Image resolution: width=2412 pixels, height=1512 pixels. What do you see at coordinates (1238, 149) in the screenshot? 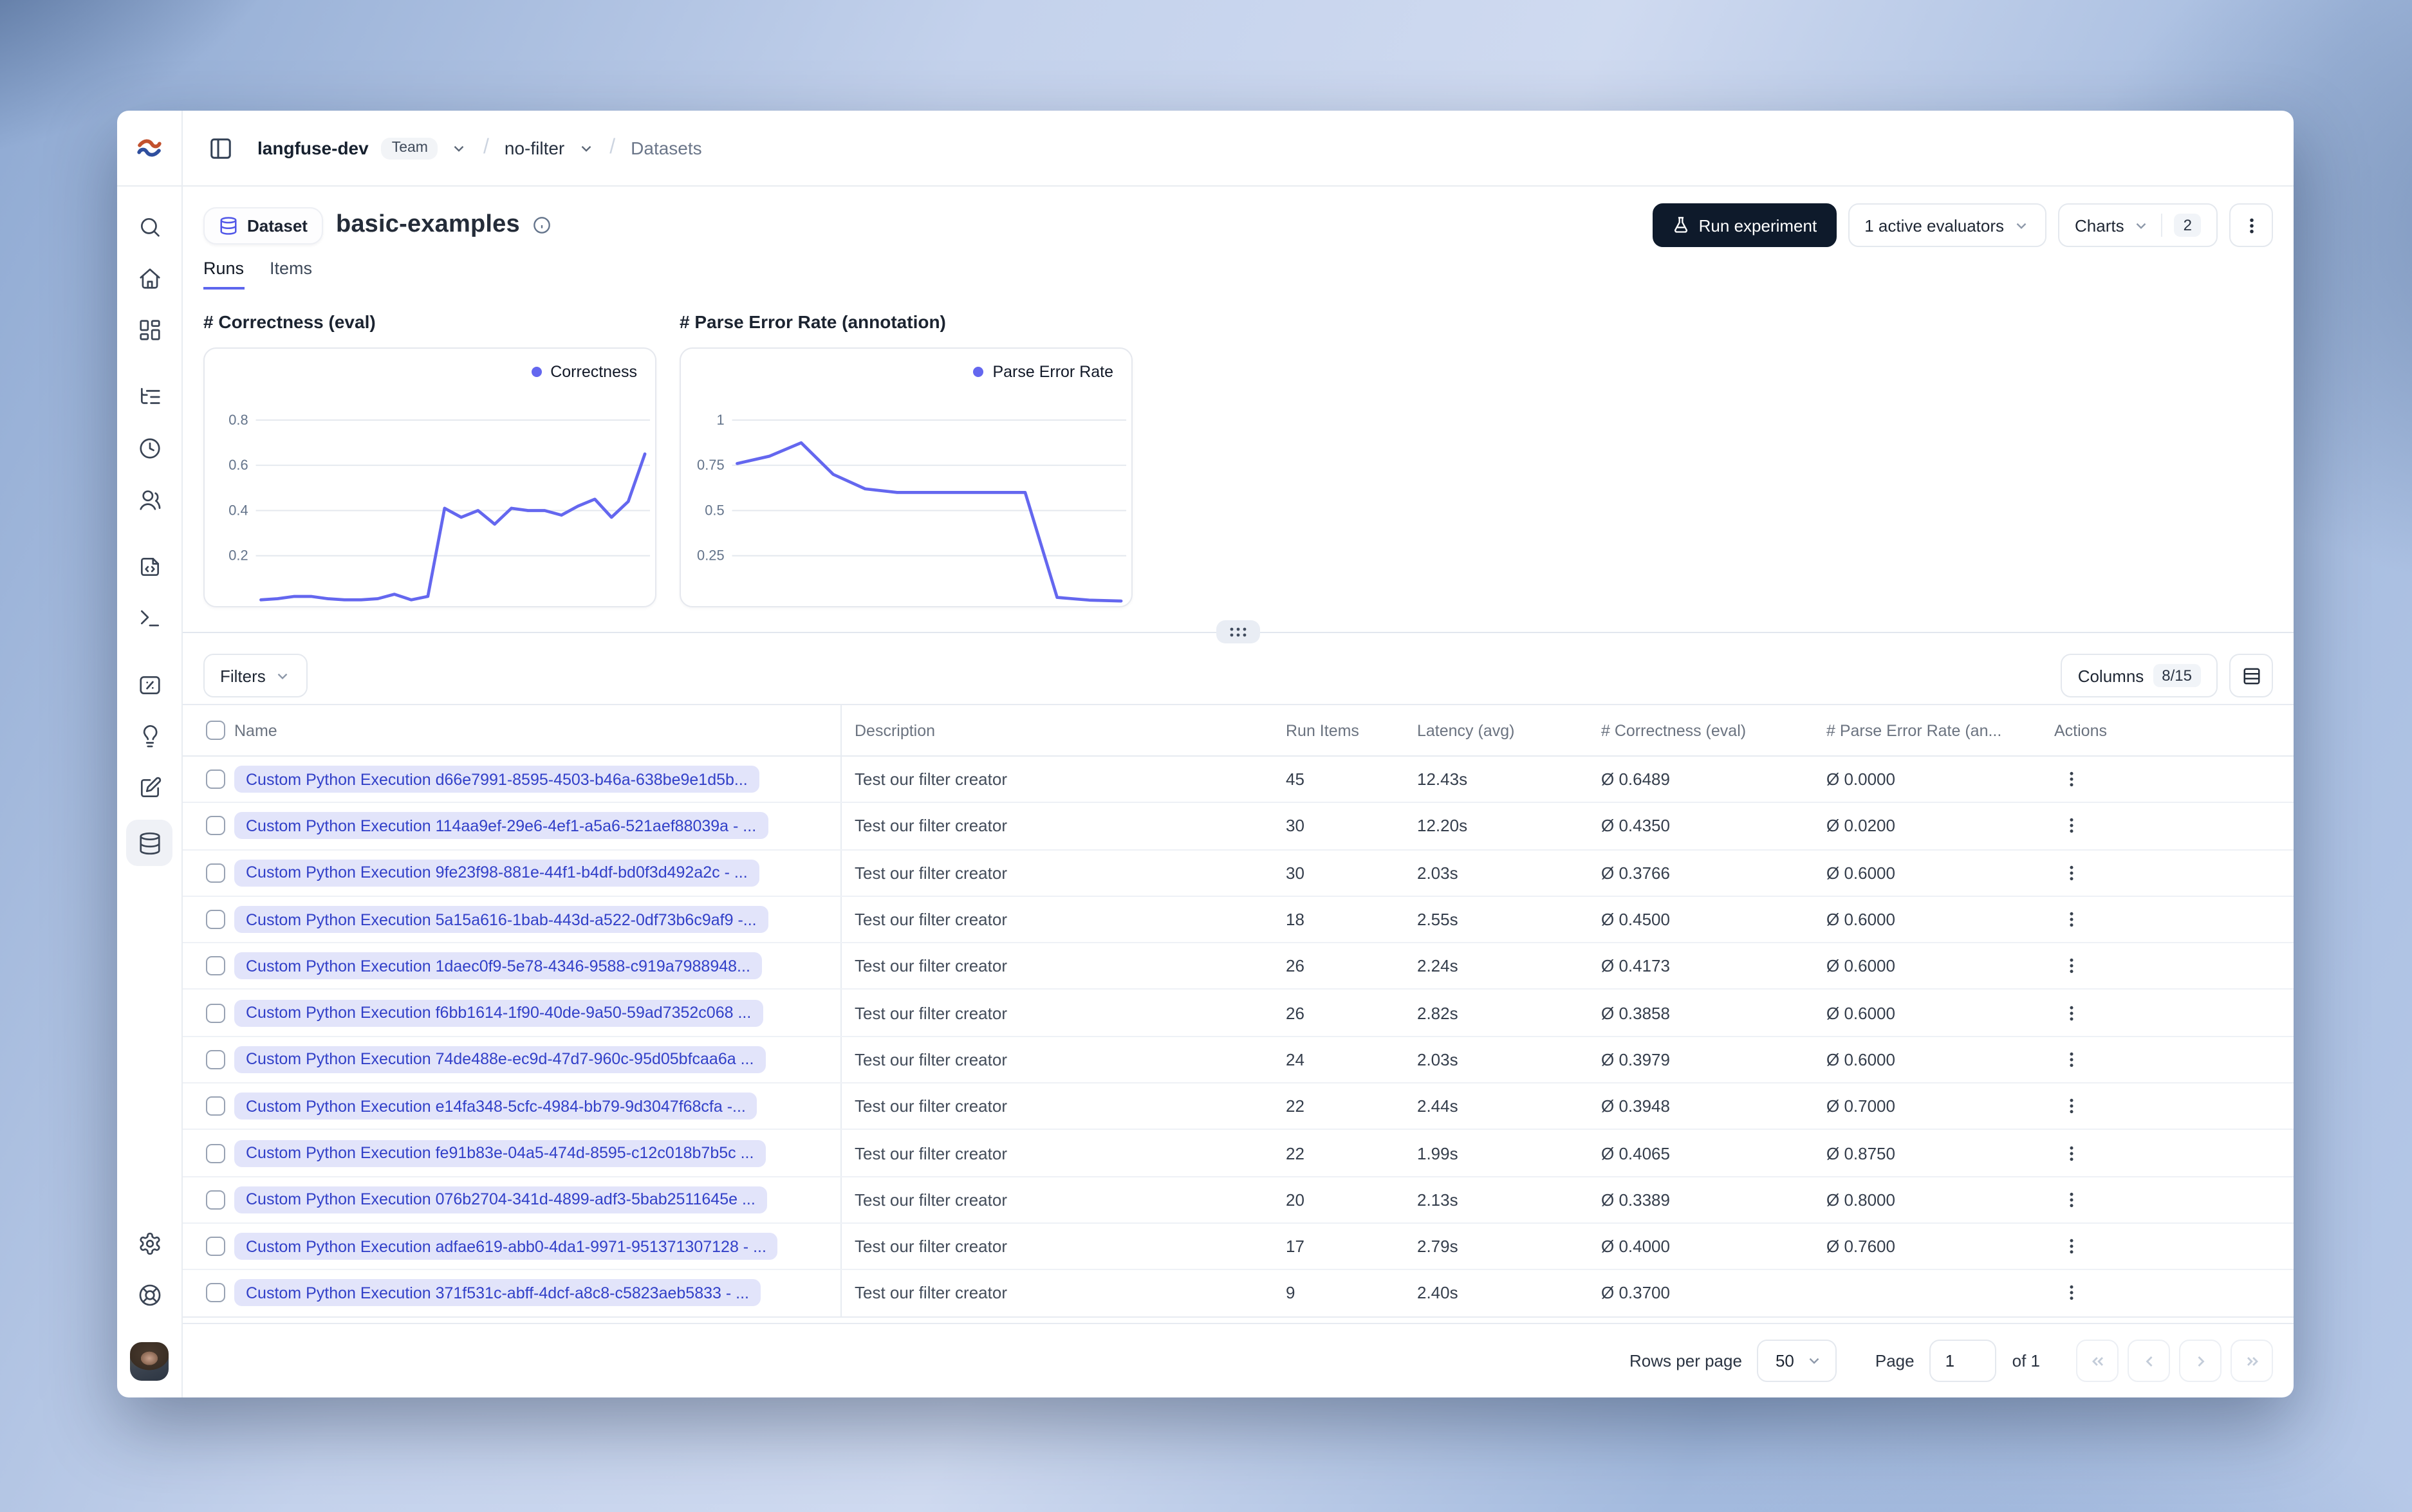
I see `breadcrumb-bar: langfuse-dev Team / no-filter / Datasets` at bounding box center [1238, 149].